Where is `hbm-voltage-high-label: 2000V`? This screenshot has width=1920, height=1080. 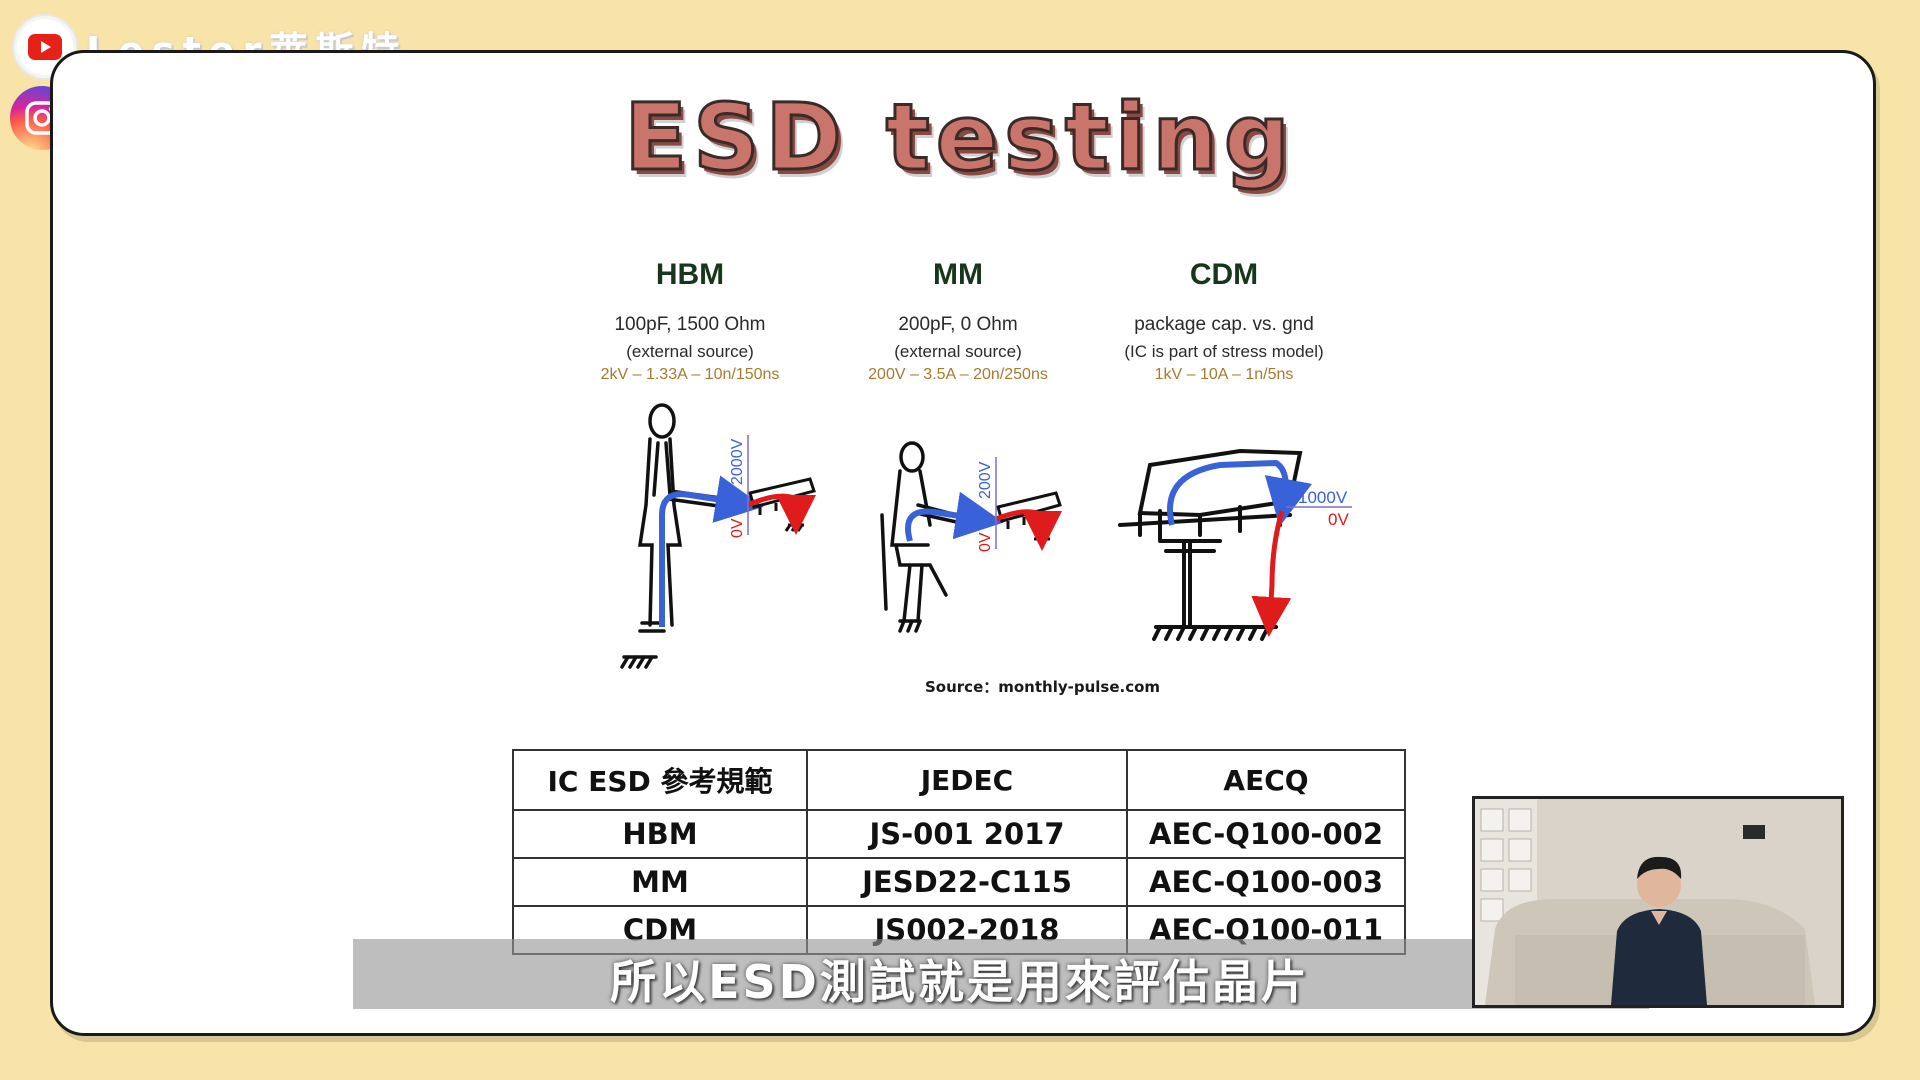
hbm-voltage-high-label: 2000V is located at coordinates (737, 461).